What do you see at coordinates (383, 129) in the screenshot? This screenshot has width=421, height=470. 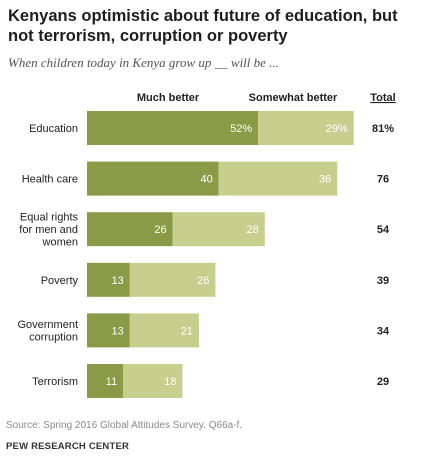 I see `total-value: 81%` at bounding box center [383, 129].